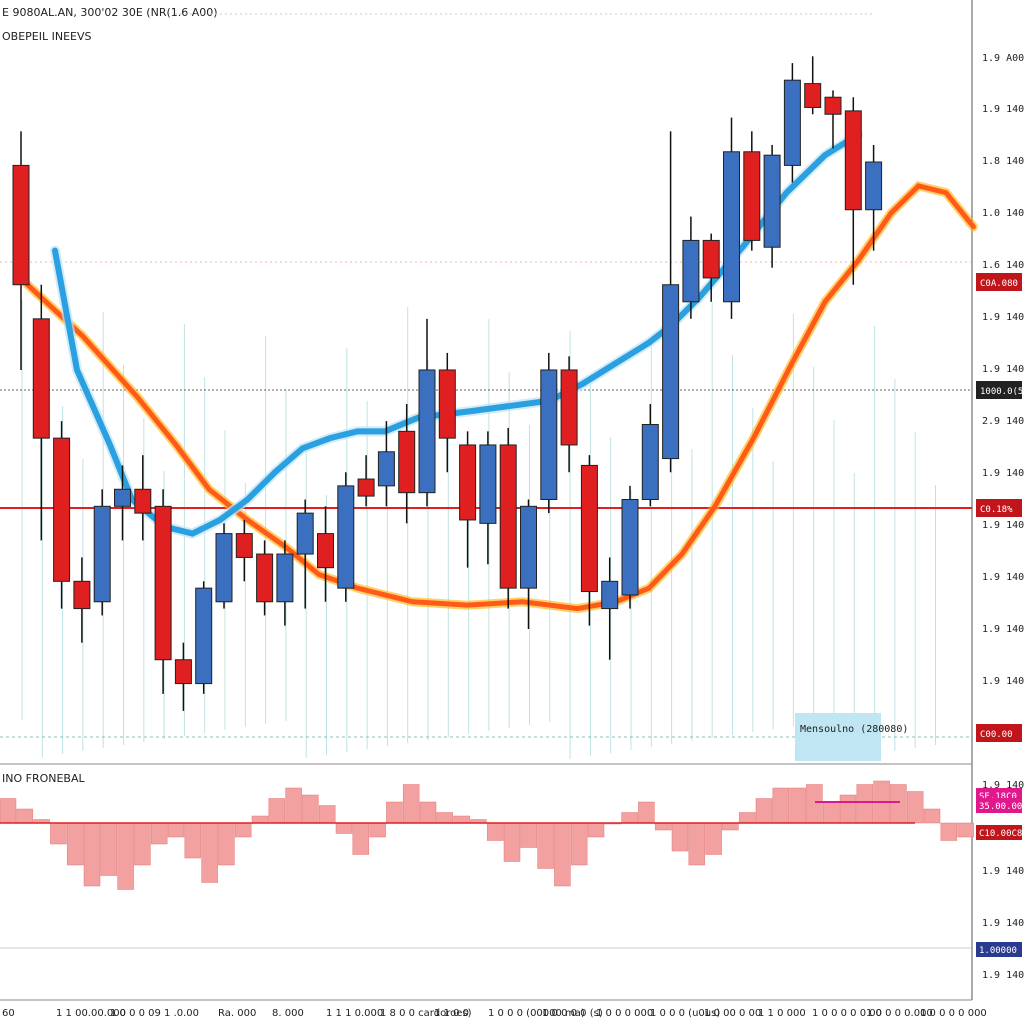  Describe the element at coordinates (1000, 807) in the screenshot. I see `sub-tag-label: 35.00.00` at that location.